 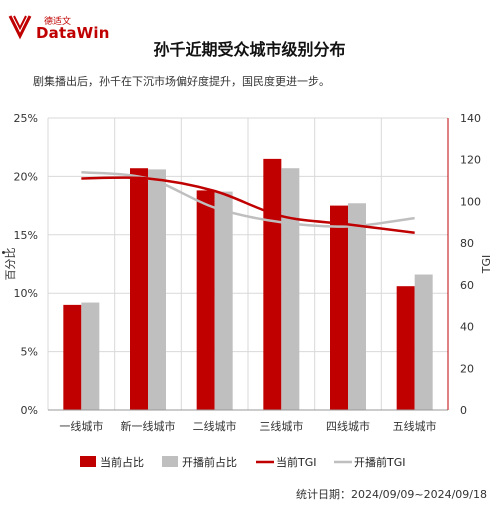 What do you see at coordinates (3, 252) in the screenshot?
I see `bullet-dot` at bounding box center [3, 252].